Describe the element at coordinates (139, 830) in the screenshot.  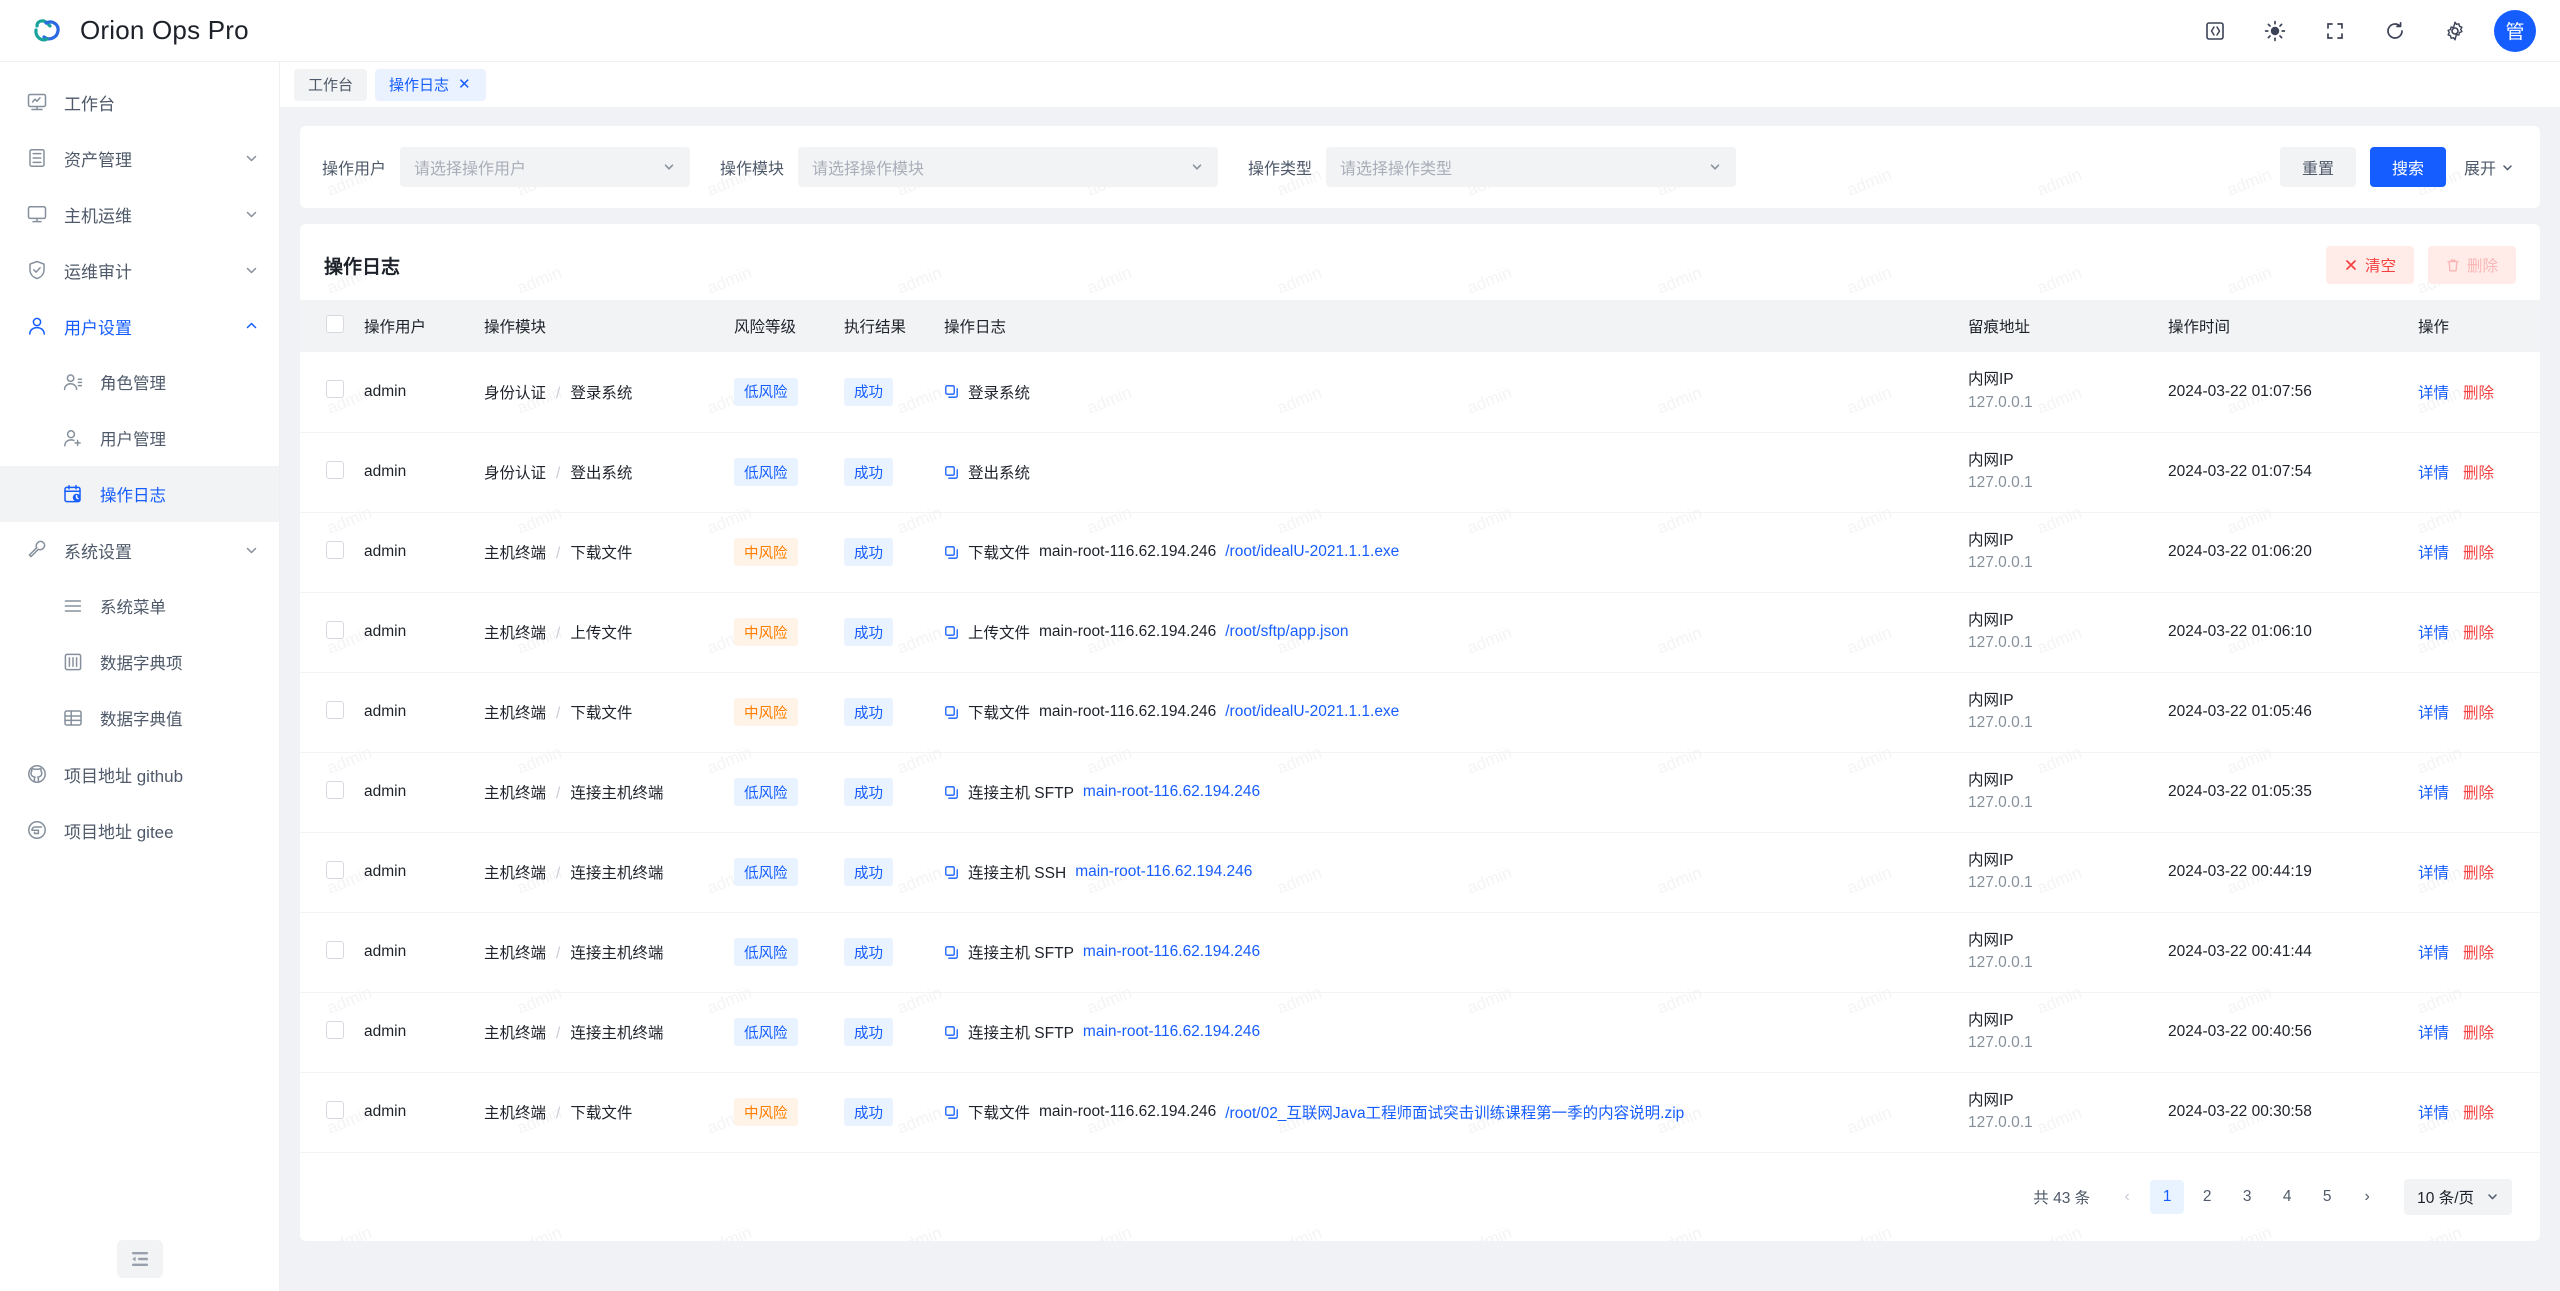
I see `sidebar-item-13: 项目地址 gitee` at that location.